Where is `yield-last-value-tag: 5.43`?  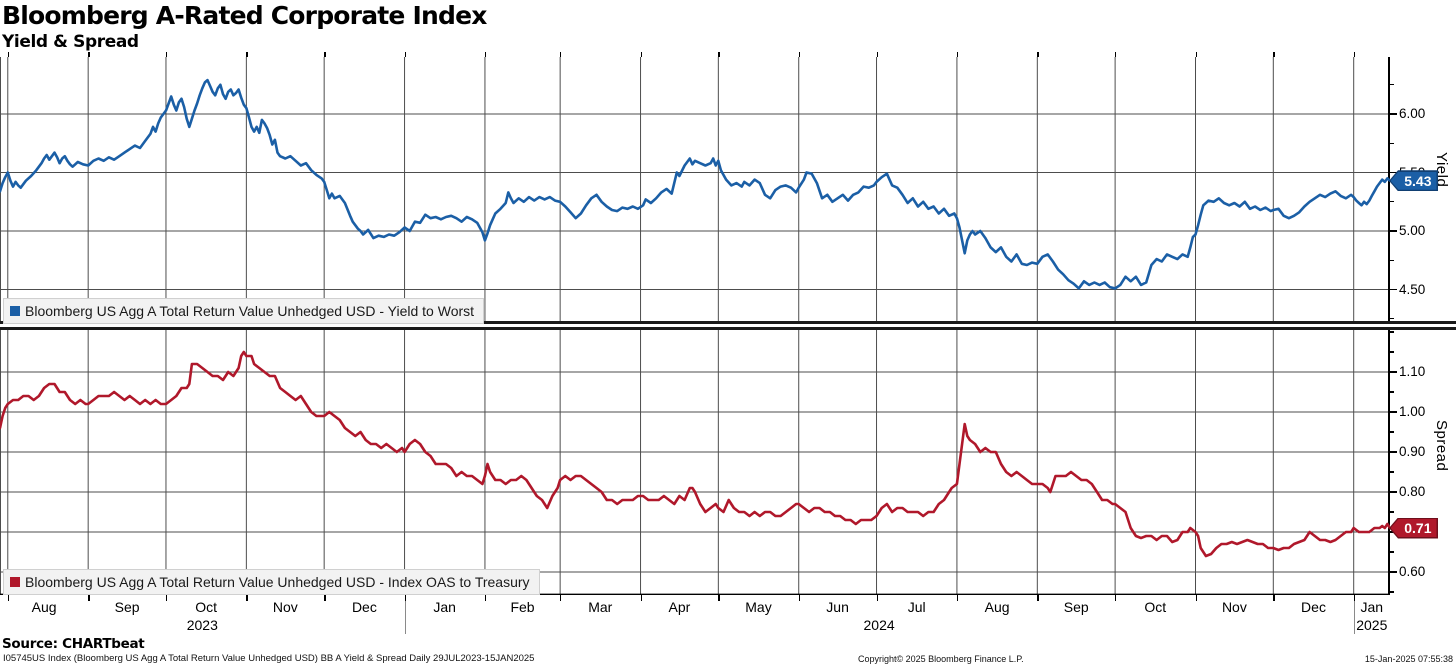 yield-last-value-tag: 5.43 is located at coordinates (1413, 181).